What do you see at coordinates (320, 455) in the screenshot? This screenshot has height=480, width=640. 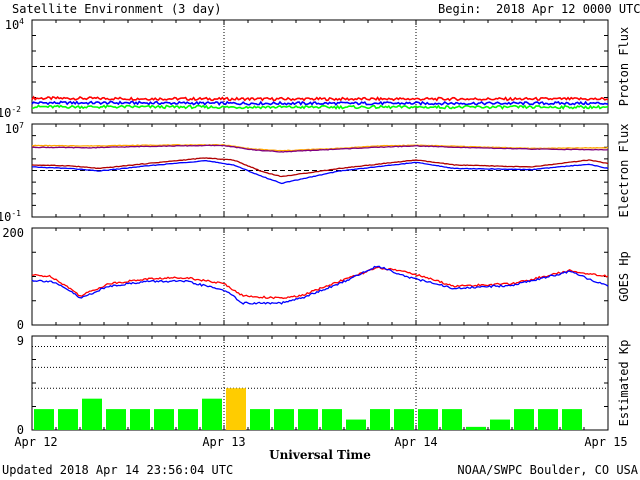 I see `x-axis-title: Universal Time` at bounding box center [320, 455].